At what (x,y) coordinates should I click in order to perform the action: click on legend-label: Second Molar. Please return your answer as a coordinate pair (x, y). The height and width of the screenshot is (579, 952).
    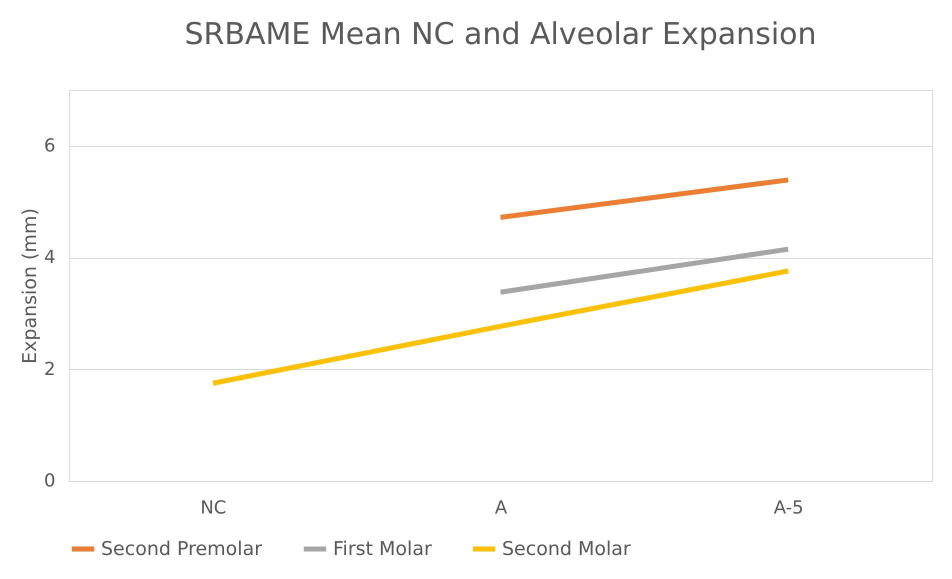
    Looking at the image, I should click on (566, 549).